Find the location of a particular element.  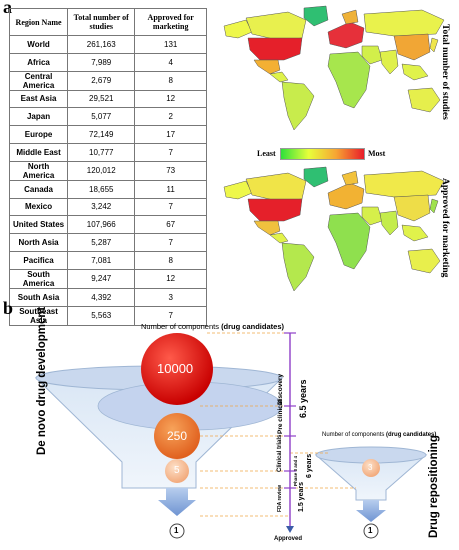

right-down-arrow is located at coordinates (371, 511).